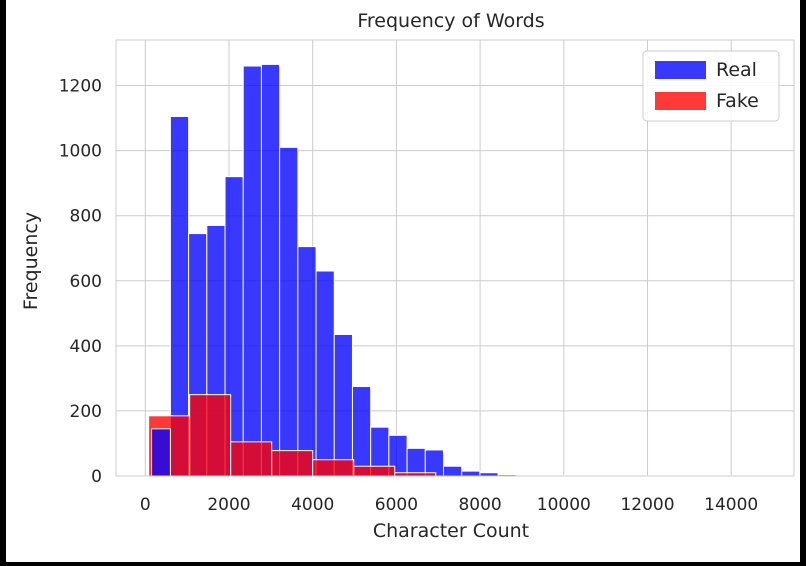 The image size is (806, 566). I want to click on x-tick-label: 6000, so click(396, 505).